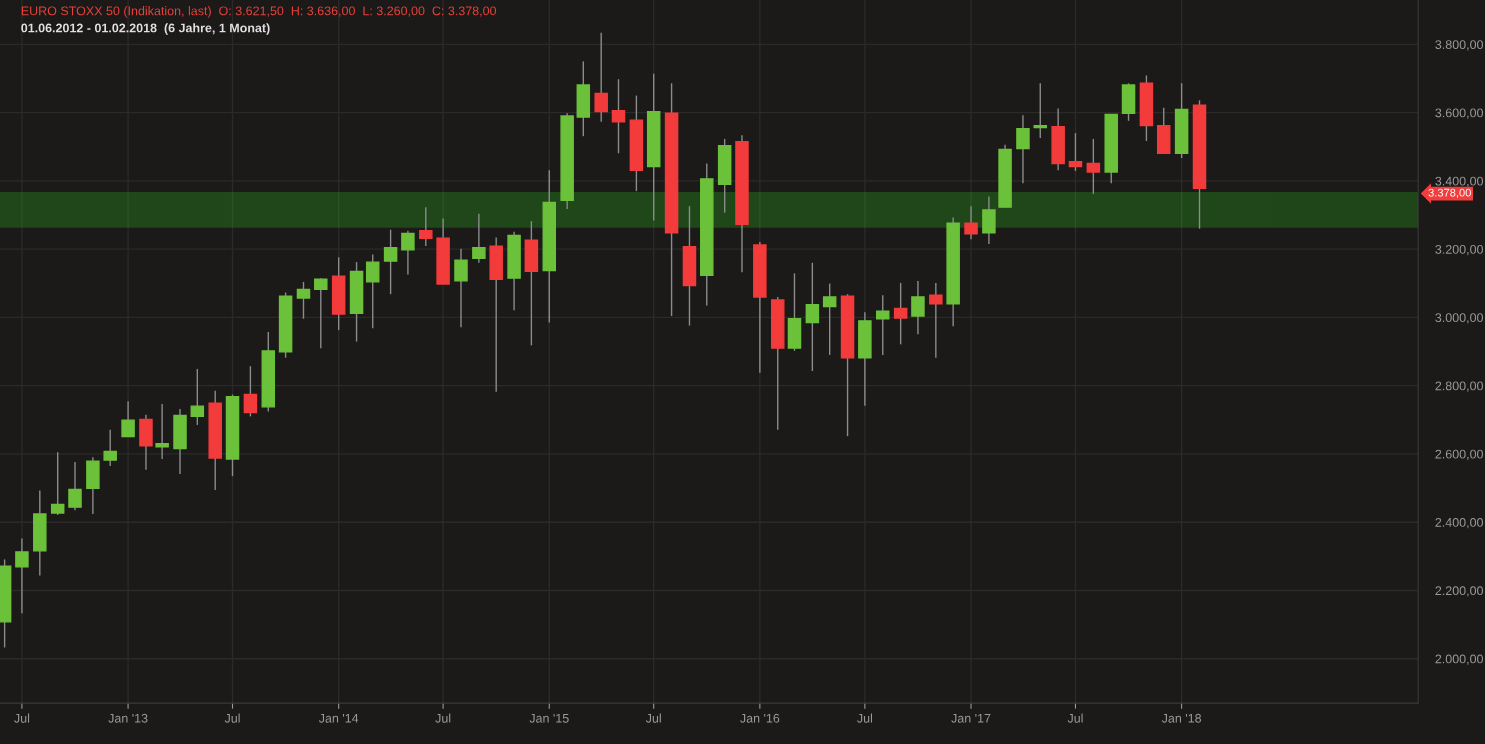 The width and height of the screenshot is (1485, 744). Describe the element at coordinates (259, 12) in the screenshot. I see `chart-title: EURO STOXX 50 (Indikation, last) O: 3.621,50 H: 3.636,00 L: 3.260,00 C: 3.378,00` at that location.